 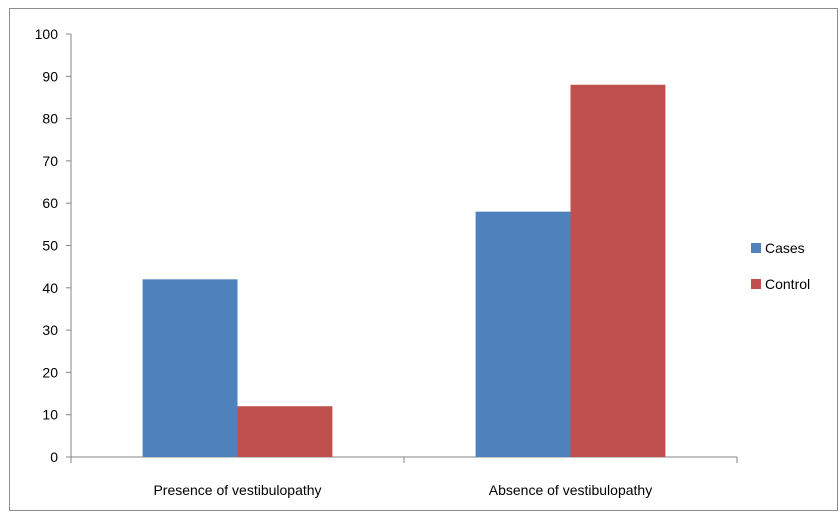 I want to click on y-tick-label: 60, so click(x=50, y=203).